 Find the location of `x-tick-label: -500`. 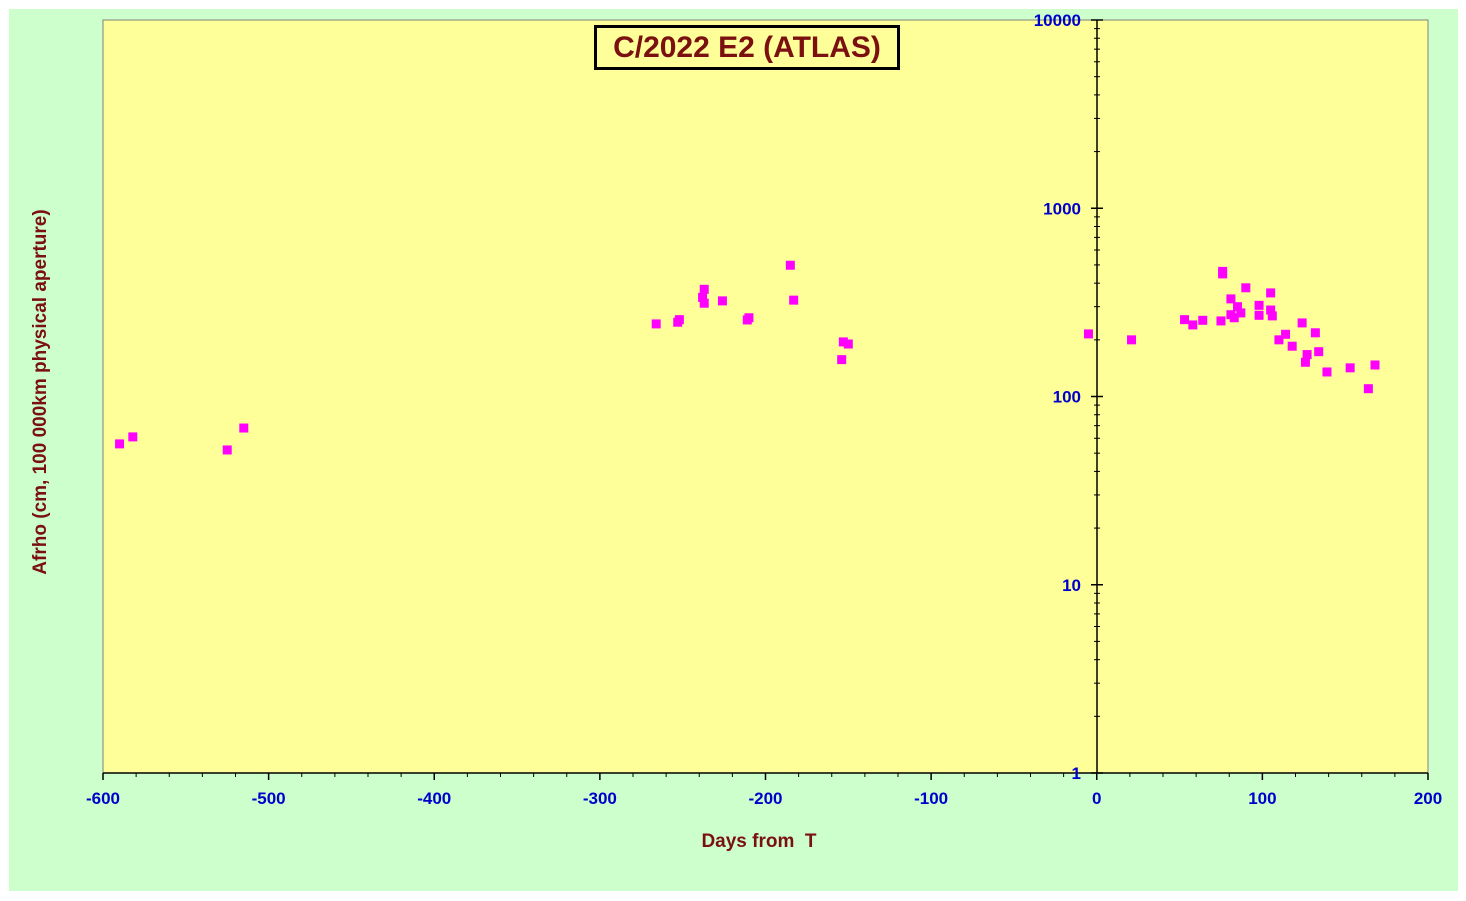

x-tick-label: -500 is located at coordinates (269, 798).